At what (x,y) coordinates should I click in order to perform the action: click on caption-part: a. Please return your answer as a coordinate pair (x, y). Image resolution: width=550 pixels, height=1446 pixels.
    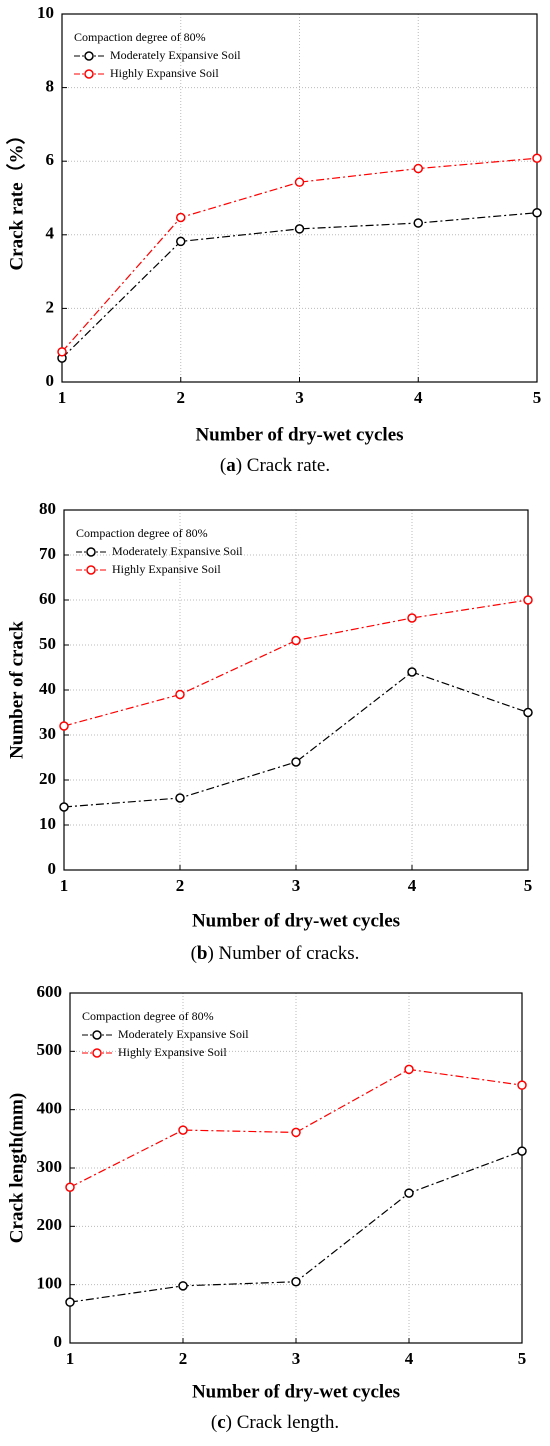
    Looking at the image, I should click on (231, 465).